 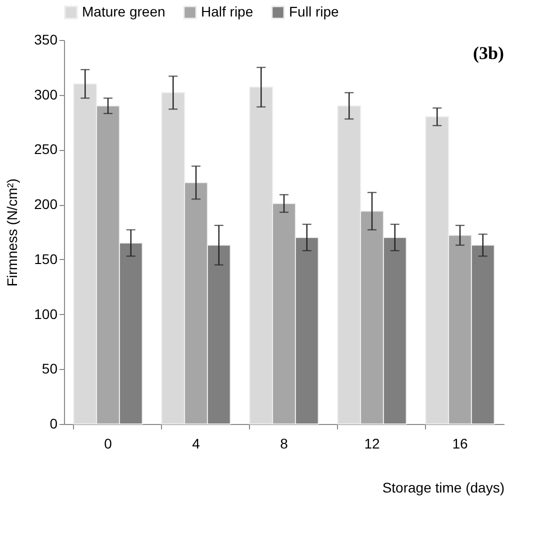 I want to click on x-tick-label: 8, so click(x=284, y=444).